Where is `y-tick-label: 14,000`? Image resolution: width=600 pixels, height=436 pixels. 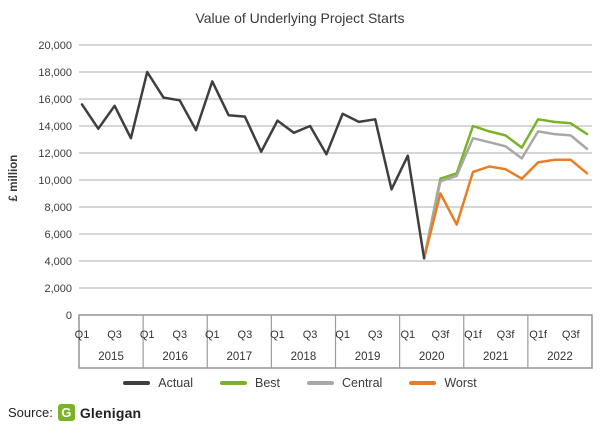 y-tick-label: 14,000 is located at coordinates (55, 127).